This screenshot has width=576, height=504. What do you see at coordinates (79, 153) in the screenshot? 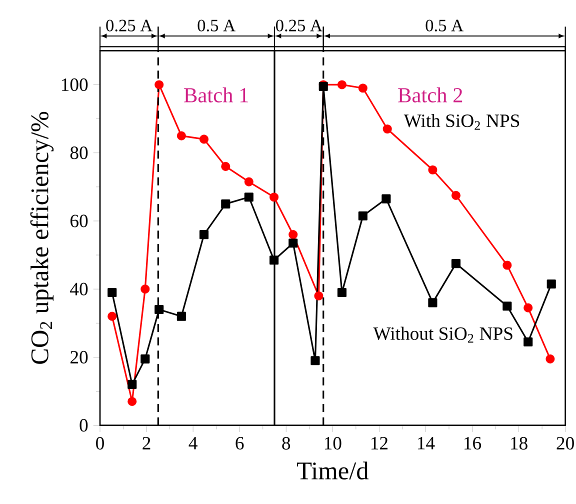
I see `y-tick-label: 80` at bounding box center [79, 153].